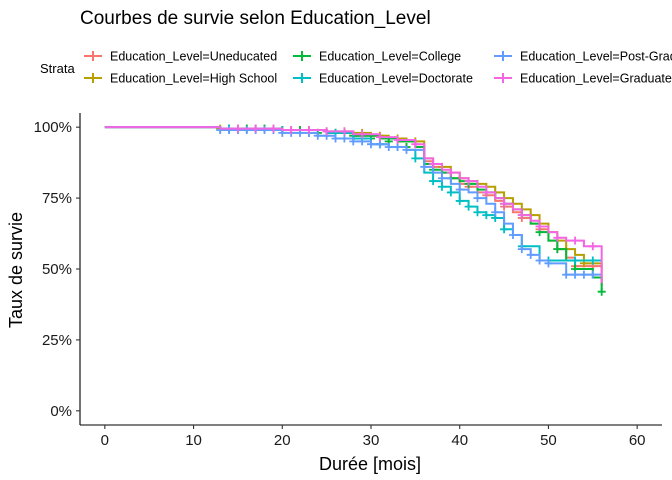 Image resolution: width=672 pixels, height=480 pixels. What do you see at coordinates (53, 127) in the screenshot?
I see `y-tick-label: 100%` at bounding box center [53, 127].